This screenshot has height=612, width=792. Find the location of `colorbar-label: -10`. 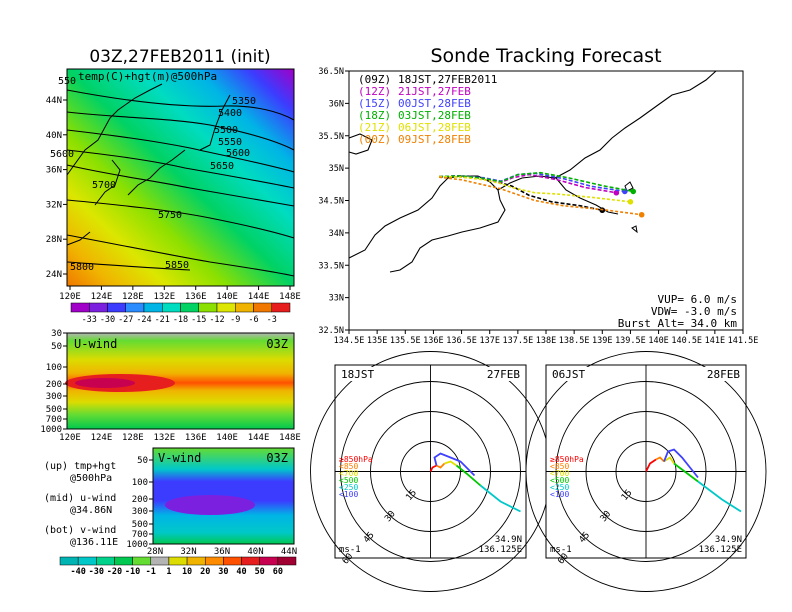

colorbar-label: -10 is located at coordinates (132, 572).